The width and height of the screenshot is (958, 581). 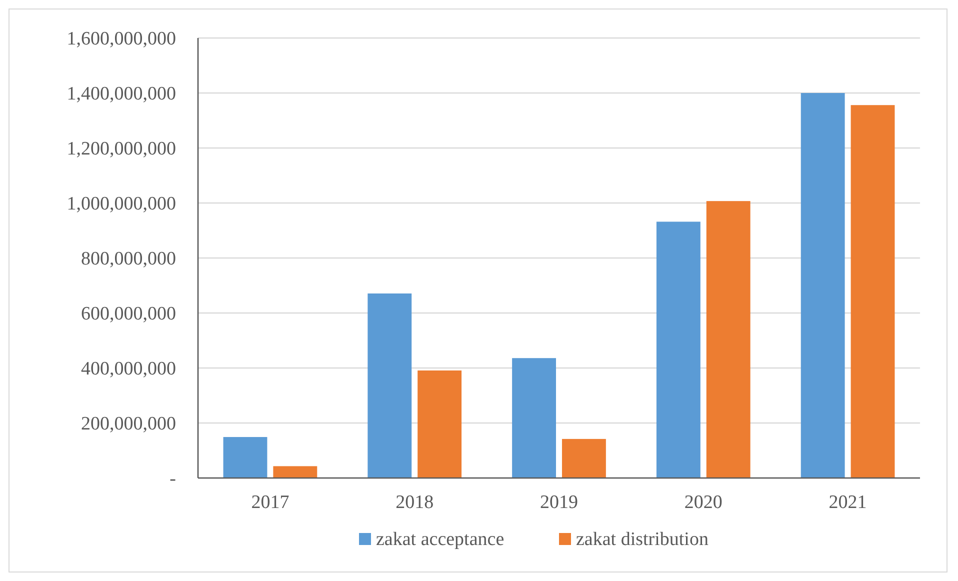 I want to click on x-tick-label: 2018, so click(x=415, y=502).